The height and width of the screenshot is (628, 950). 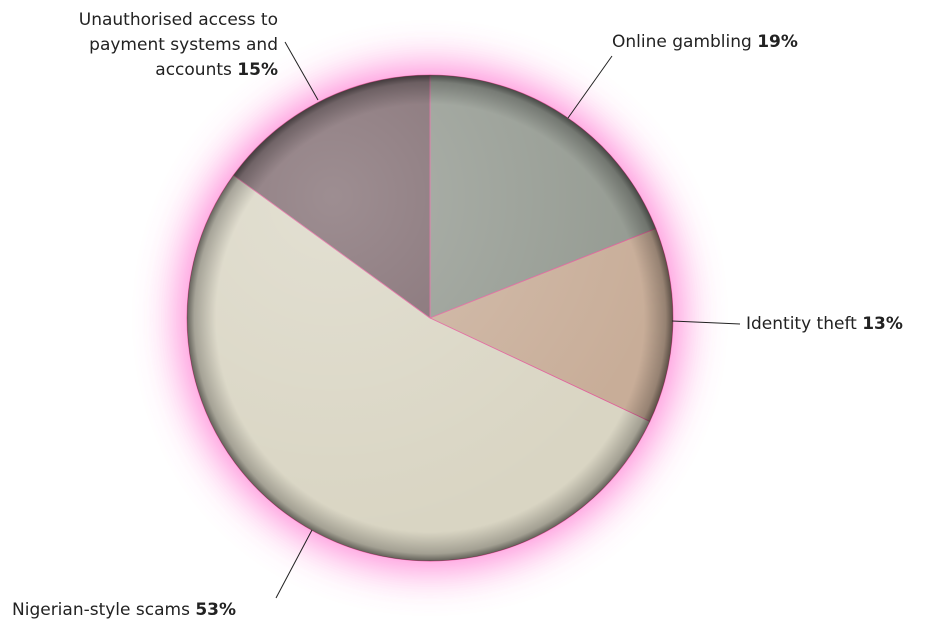 What do you see at coordinates (101, 610) in the screenshot?
I see `category-label: Nigerian-style scams` at bounding box center [101, 610].